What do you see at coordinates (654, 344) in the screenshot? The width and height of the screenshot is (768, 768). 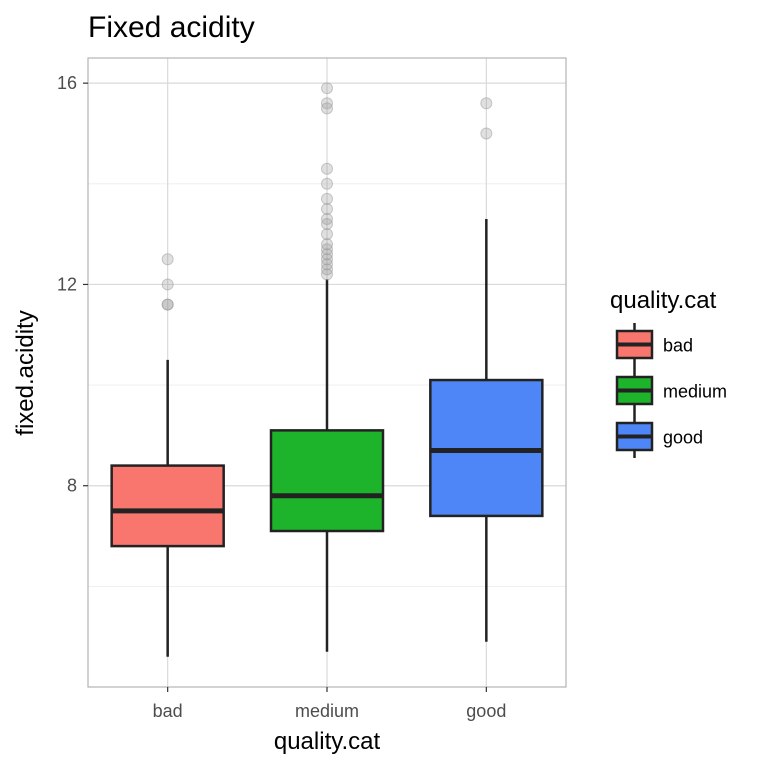 I see `legend-item-bad: bad` at bounding box center [654, 344].